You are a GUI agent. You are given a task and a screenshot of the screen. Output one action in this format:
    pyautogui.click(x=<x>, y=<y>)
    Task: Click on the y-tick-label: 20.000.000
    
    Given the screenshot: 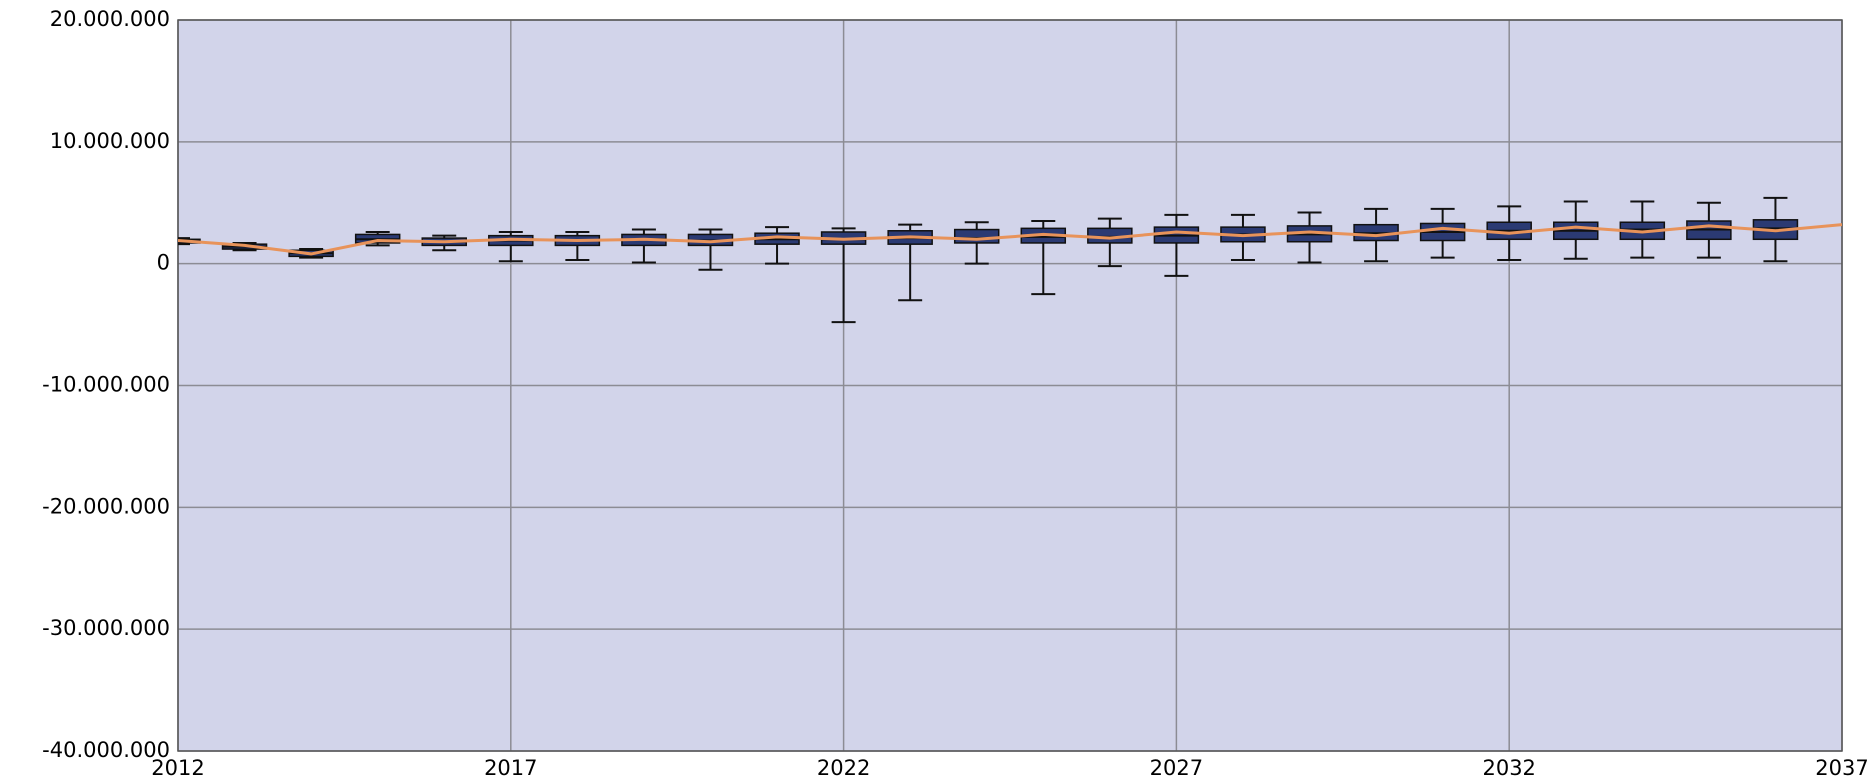 What is the action you would take?
    pyautogui.click(x=110, y=19)
    